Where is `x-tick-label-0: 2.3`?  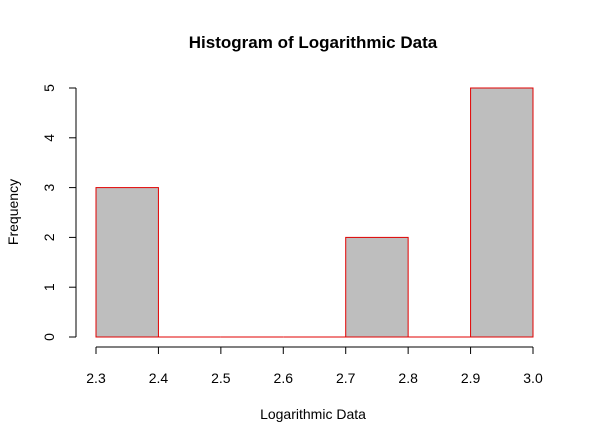
x-tick-label-0: 2.3 is located at coordinates (96, 378).